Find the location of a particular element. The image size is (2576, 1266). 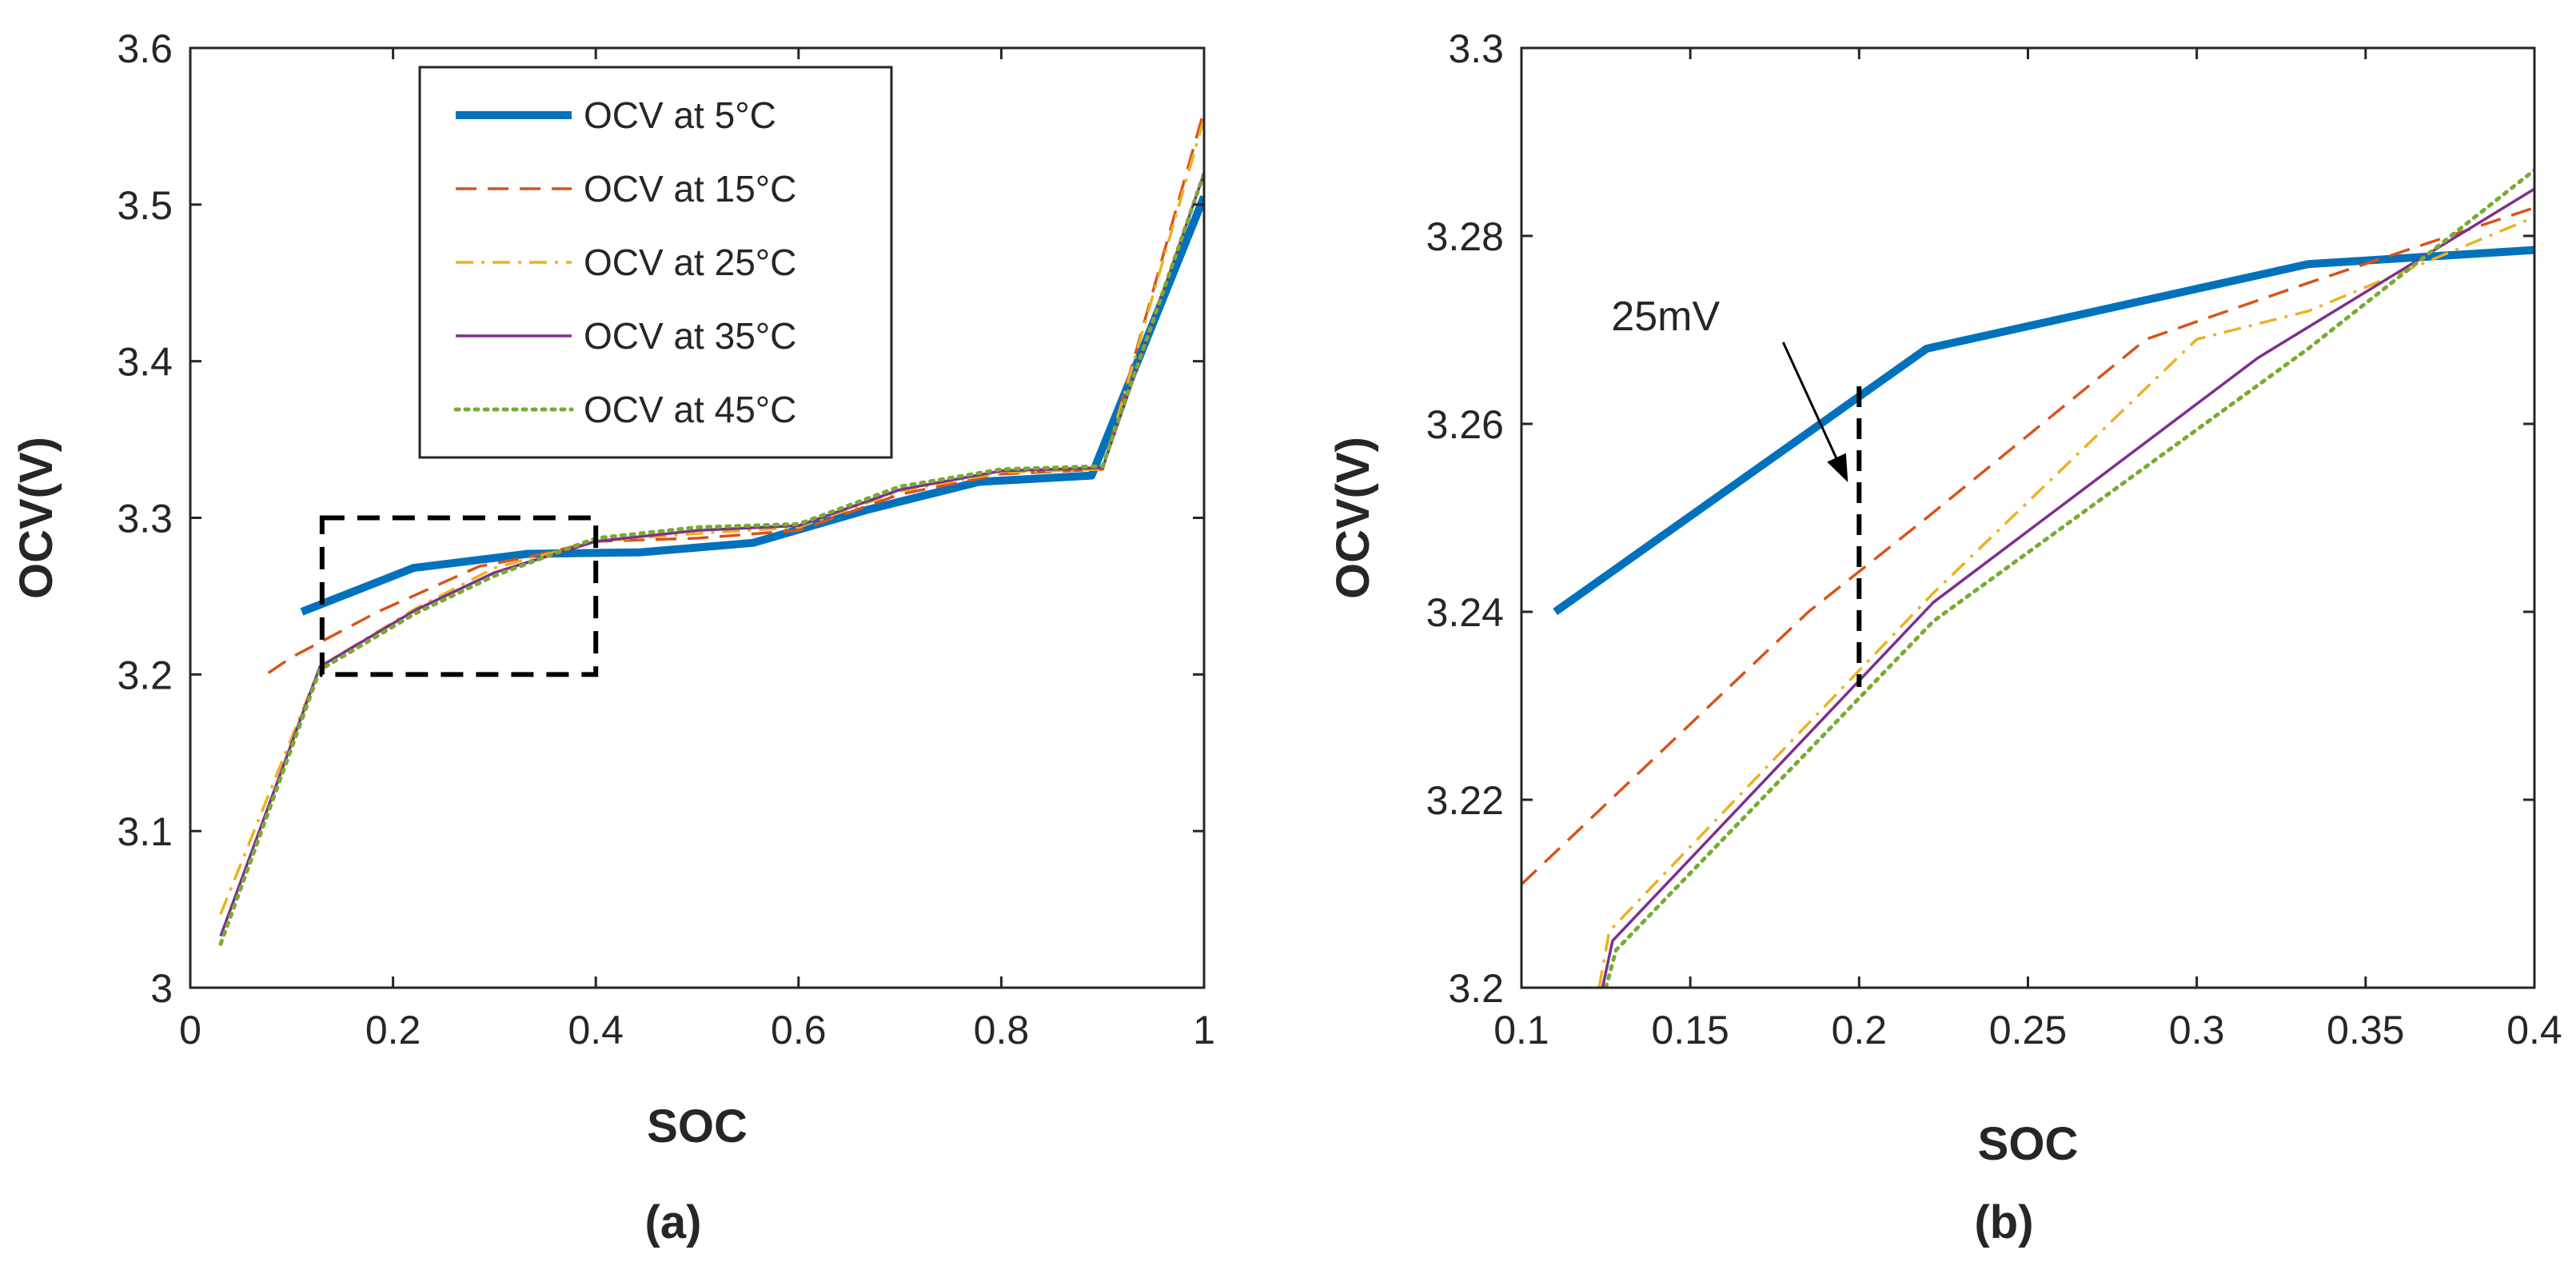

panel-label-a: (a) is located at coordinates (673, 1222).